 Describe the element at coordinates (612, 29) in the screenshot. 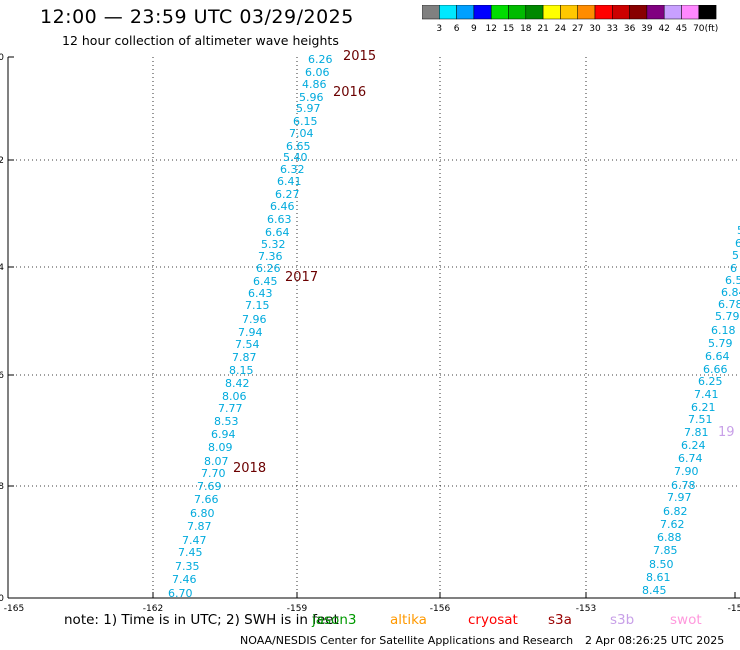

I see `colorbar-label: 33` at that location.